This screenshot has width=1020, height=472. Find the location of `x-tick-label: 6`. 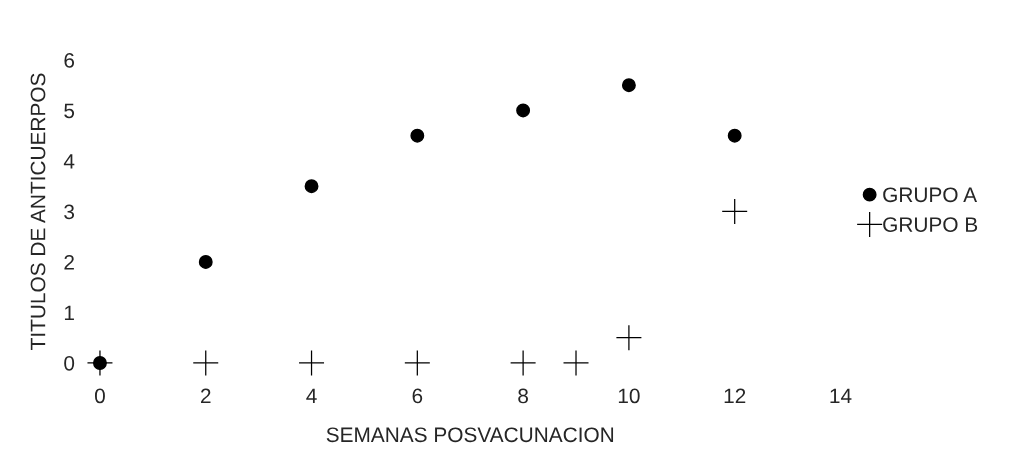

x-tick-label: 6 is located at coordinates (417, 396).